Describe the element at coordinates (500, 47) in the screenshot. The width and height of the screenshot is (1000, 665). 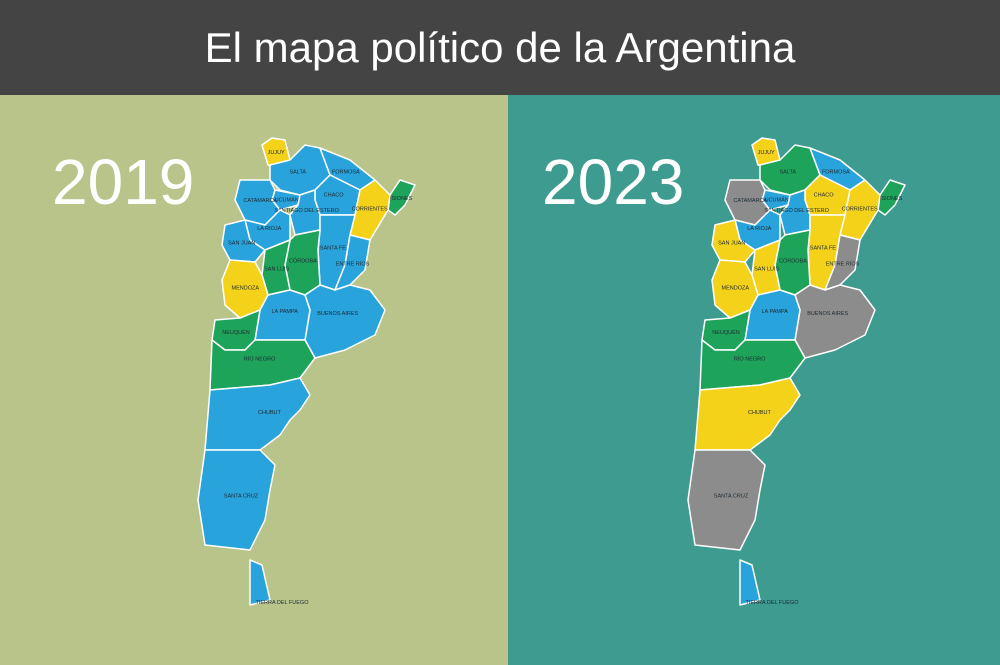
I see `title: El mapa político de la Argentina` at that location.